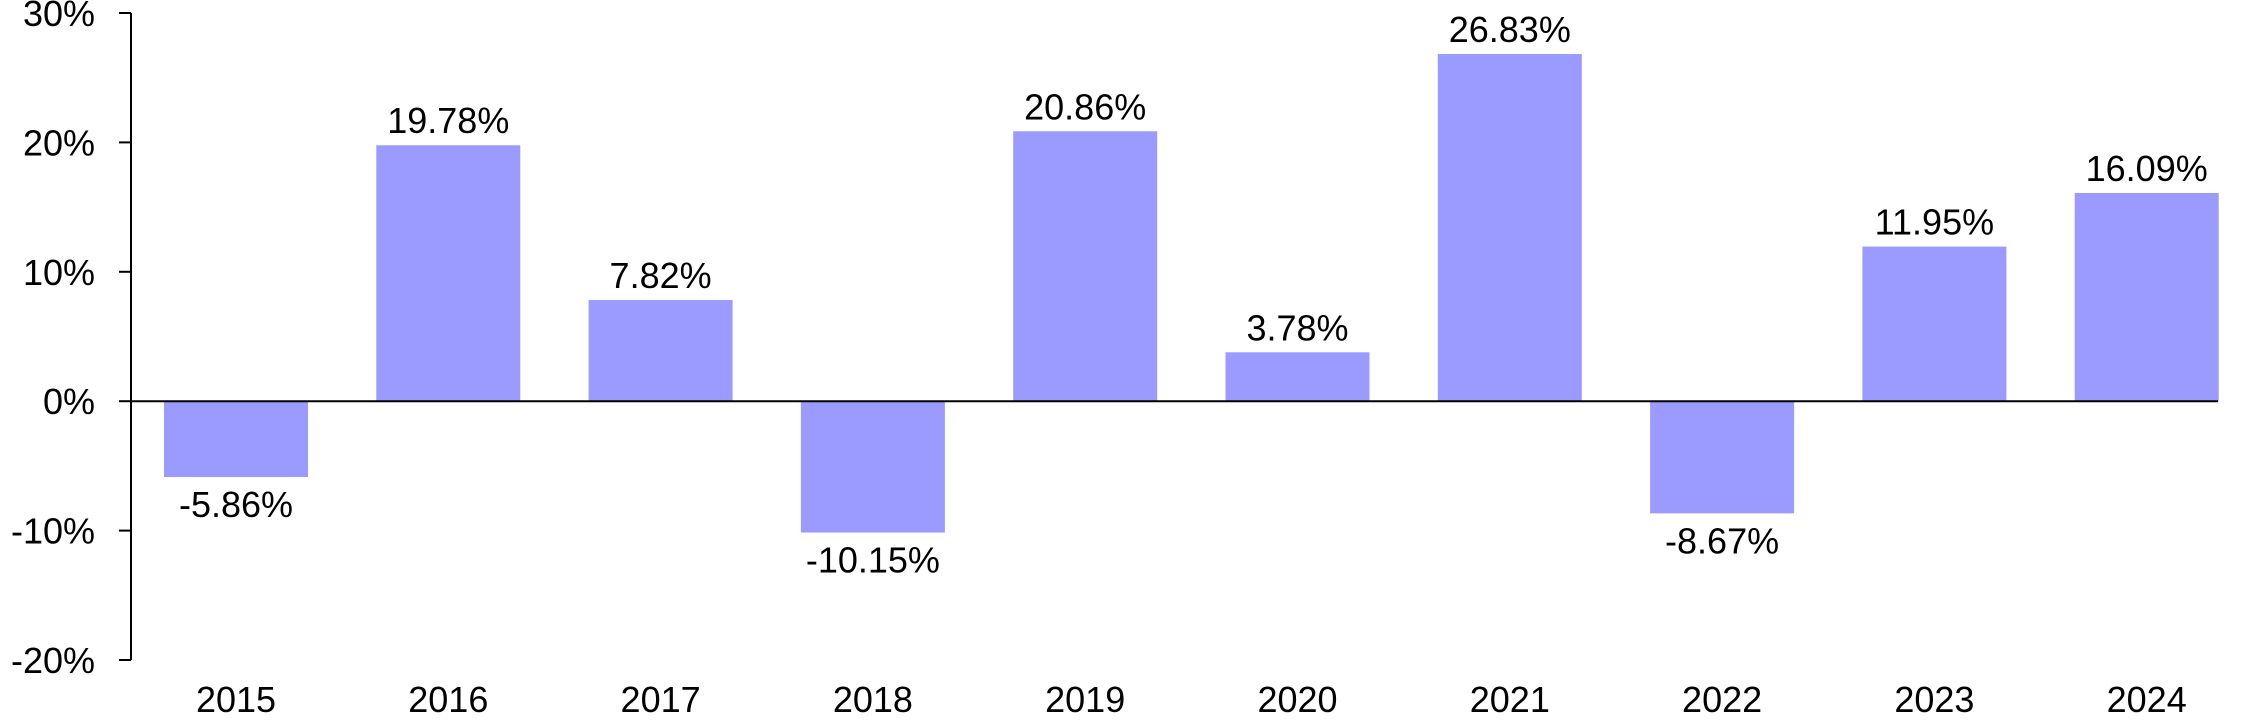 This screenshot has width=2251, height=727. I want to click on x-axis-labels: 2015 2016 2017 2018 2019 2020 2021 2022 2023 2024, so click(1191, 699).